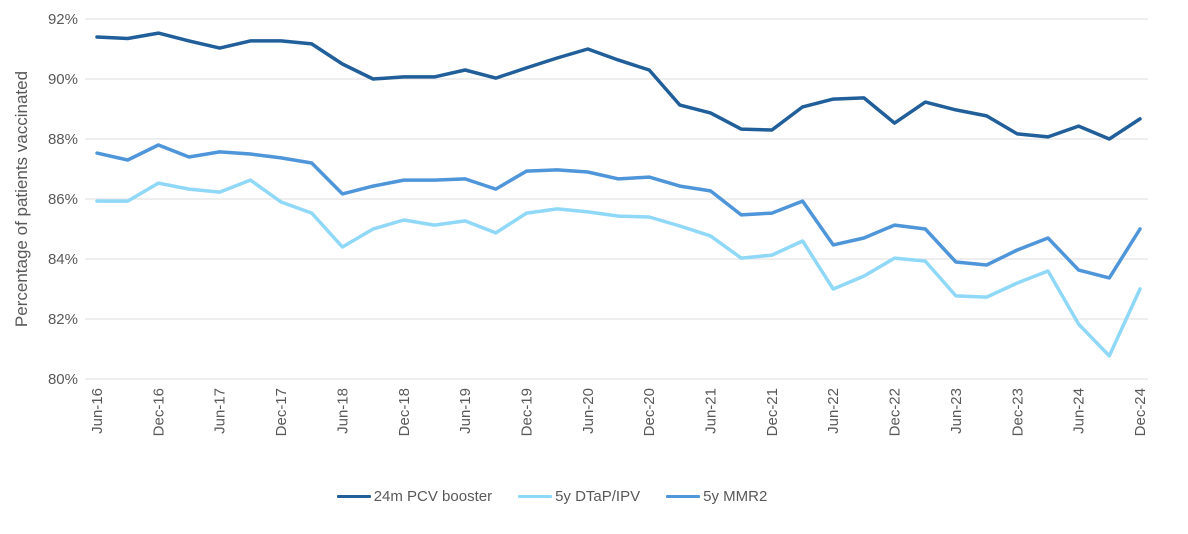  Describe the element at coordinates (63, 259) in the screenshot. I see `y-tick-label: 84%` at that location.